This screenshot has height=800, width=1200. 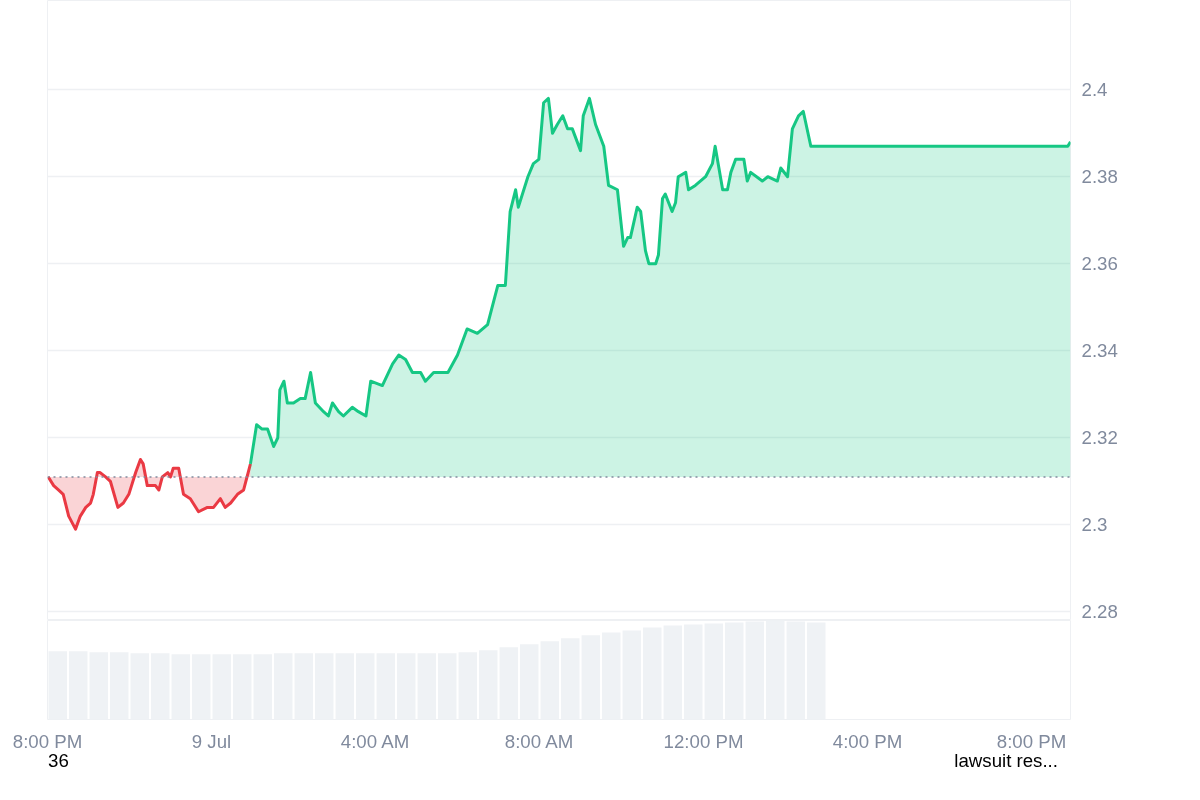 What do you see at coordinates (211, 741) in the screenshot?
I see `x-tick-label: 9 Jul` at bounding box center [211, 741].